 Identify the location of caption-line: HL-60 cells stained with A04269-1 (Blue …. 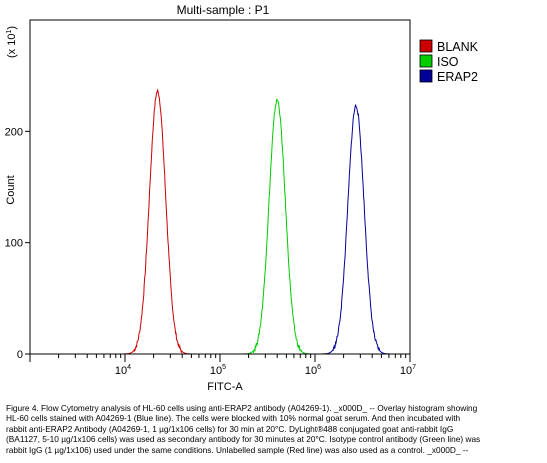
(233, 418).